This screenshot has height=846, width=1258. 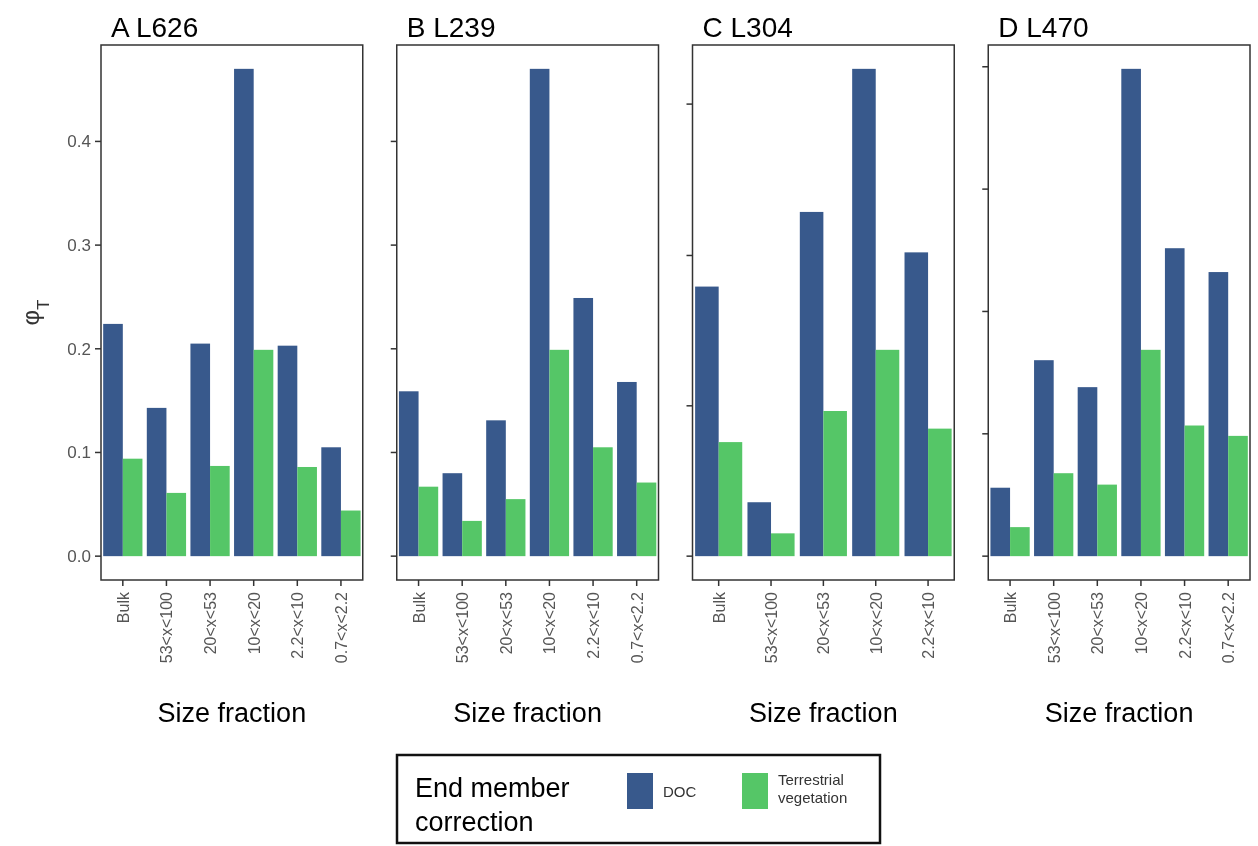 I want to click on y-tick-label: 0.2, so click(x=79, y=349).